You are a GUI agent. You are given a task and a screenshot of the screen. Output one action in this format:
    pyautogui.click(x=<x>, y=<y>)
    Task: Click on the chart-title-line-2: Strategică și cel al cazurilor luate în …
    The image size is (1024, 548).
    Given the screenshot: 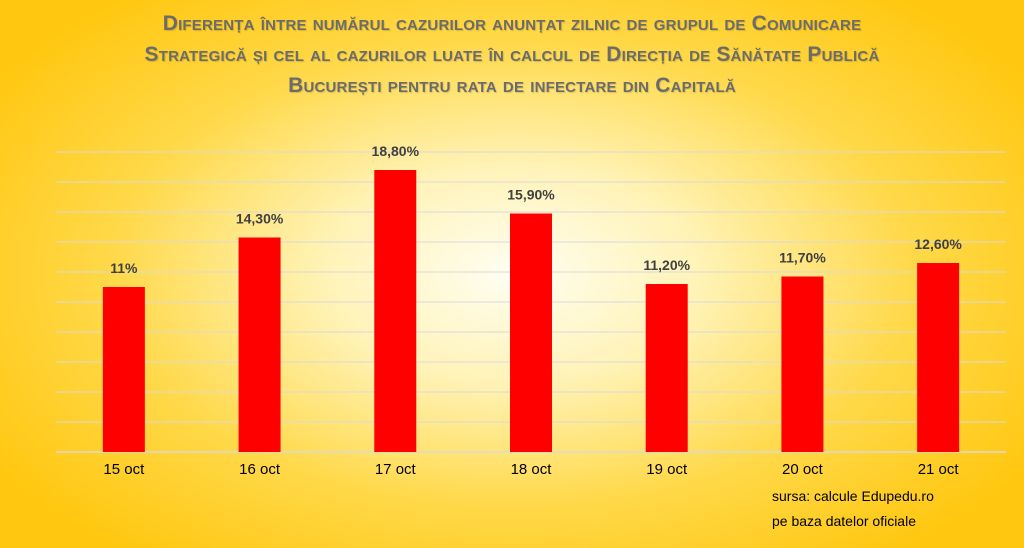 What is the action you would take?
    pyautogui.click(x=512, y=54)
    